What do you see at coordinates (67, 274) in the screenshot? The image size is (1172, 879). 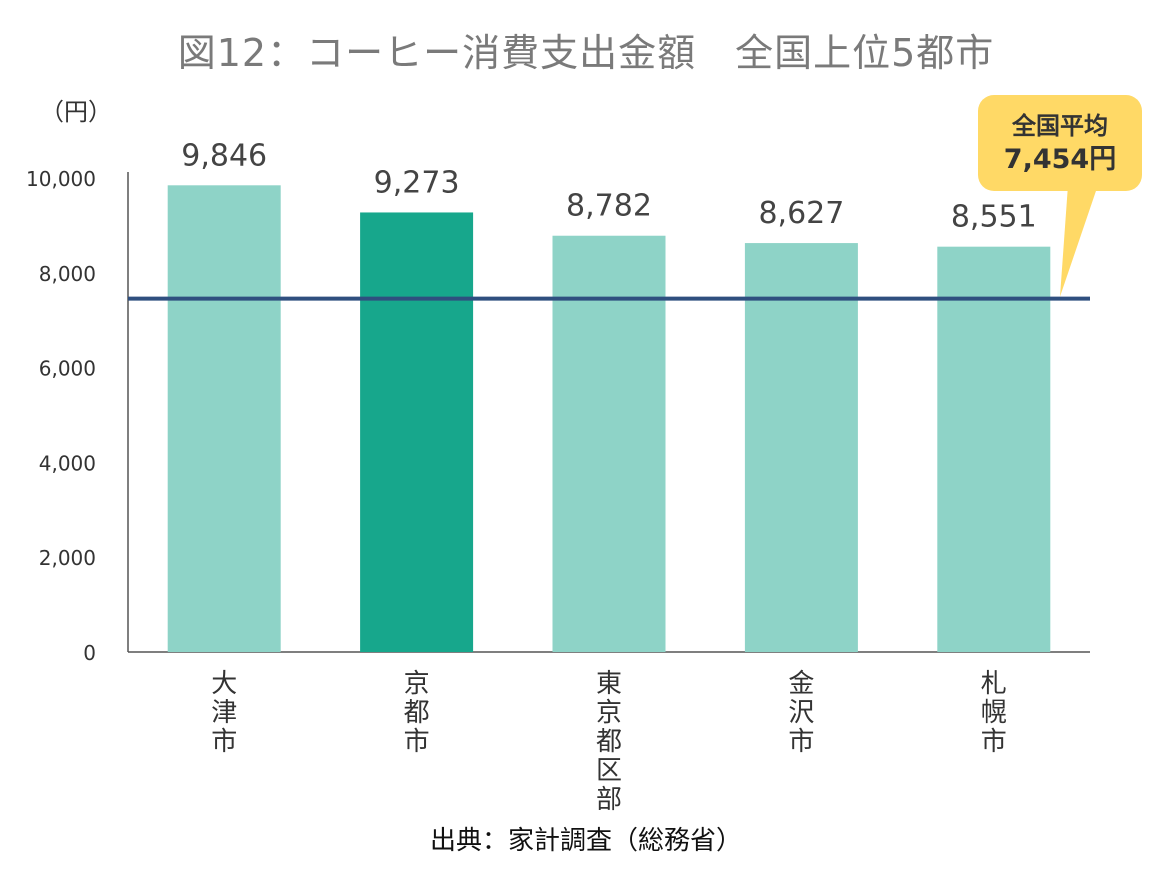 I see `y-tick-label: 8,000` at bounding box center [67, 274].